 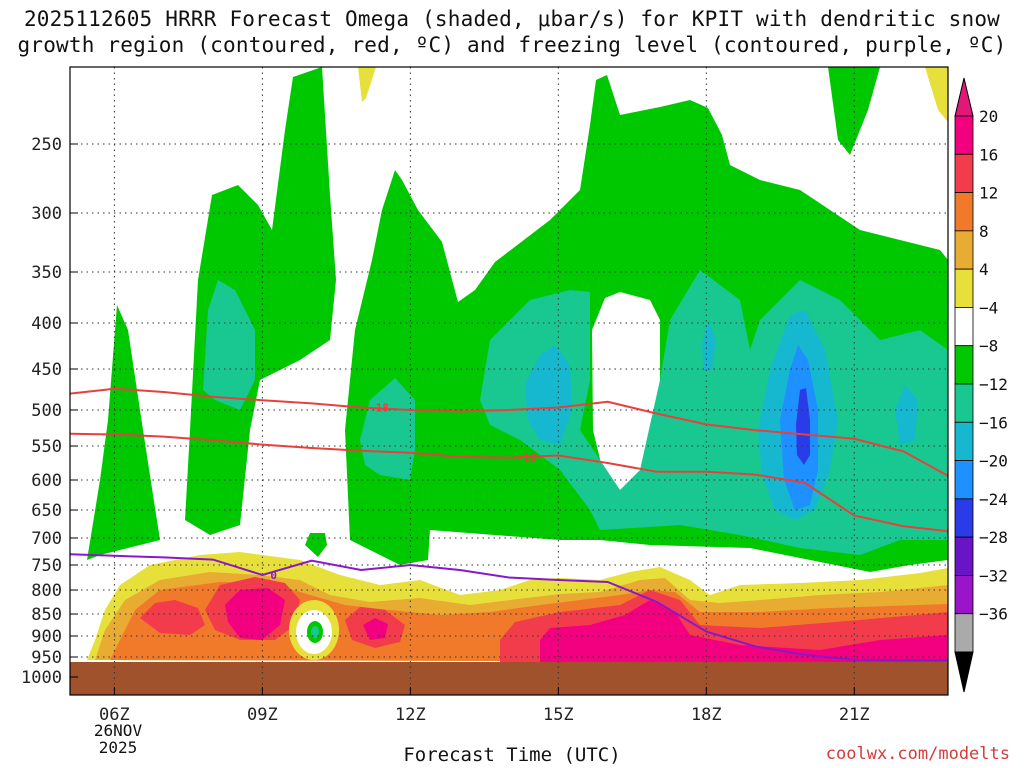 I want to click on green-blob-small, so click(x=316, y=545).